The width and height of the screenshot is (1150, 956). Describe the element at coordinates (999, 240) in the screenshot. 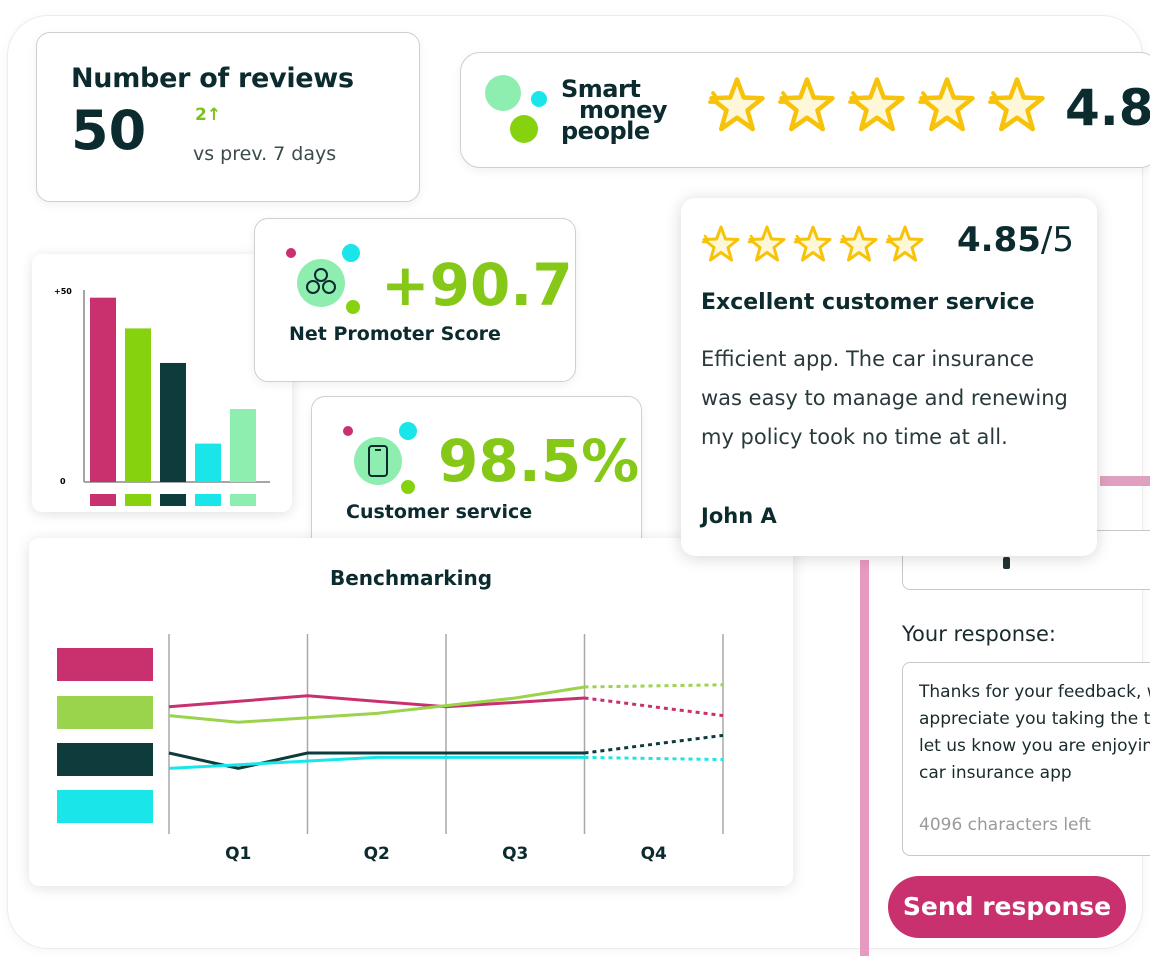

I see `review-score-value: 4.85` at that location.